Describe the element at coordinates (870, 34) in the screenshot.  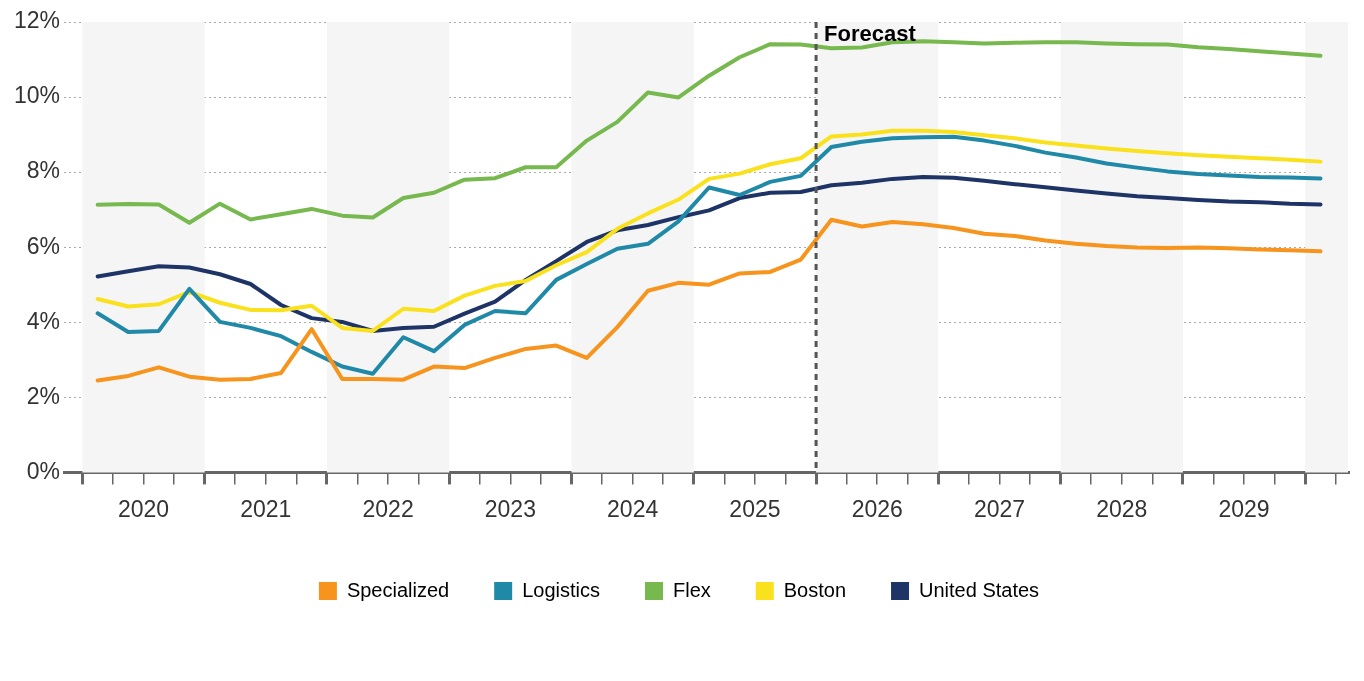
I see `ref-line-label: Forecast` at that location.